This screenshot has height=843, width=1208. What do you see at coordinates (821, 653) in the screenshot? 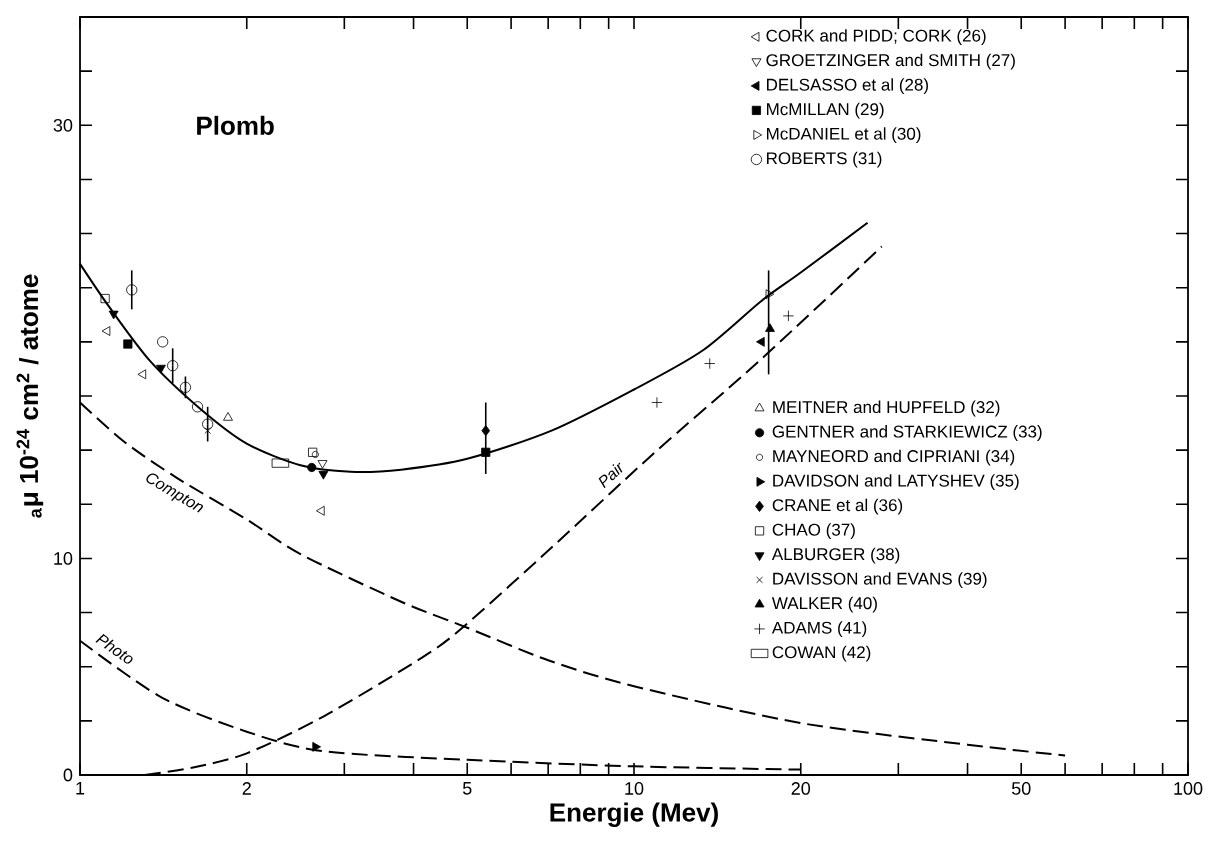
I see `legend-label: COWAN (42)` at bounding box center [821, 653].